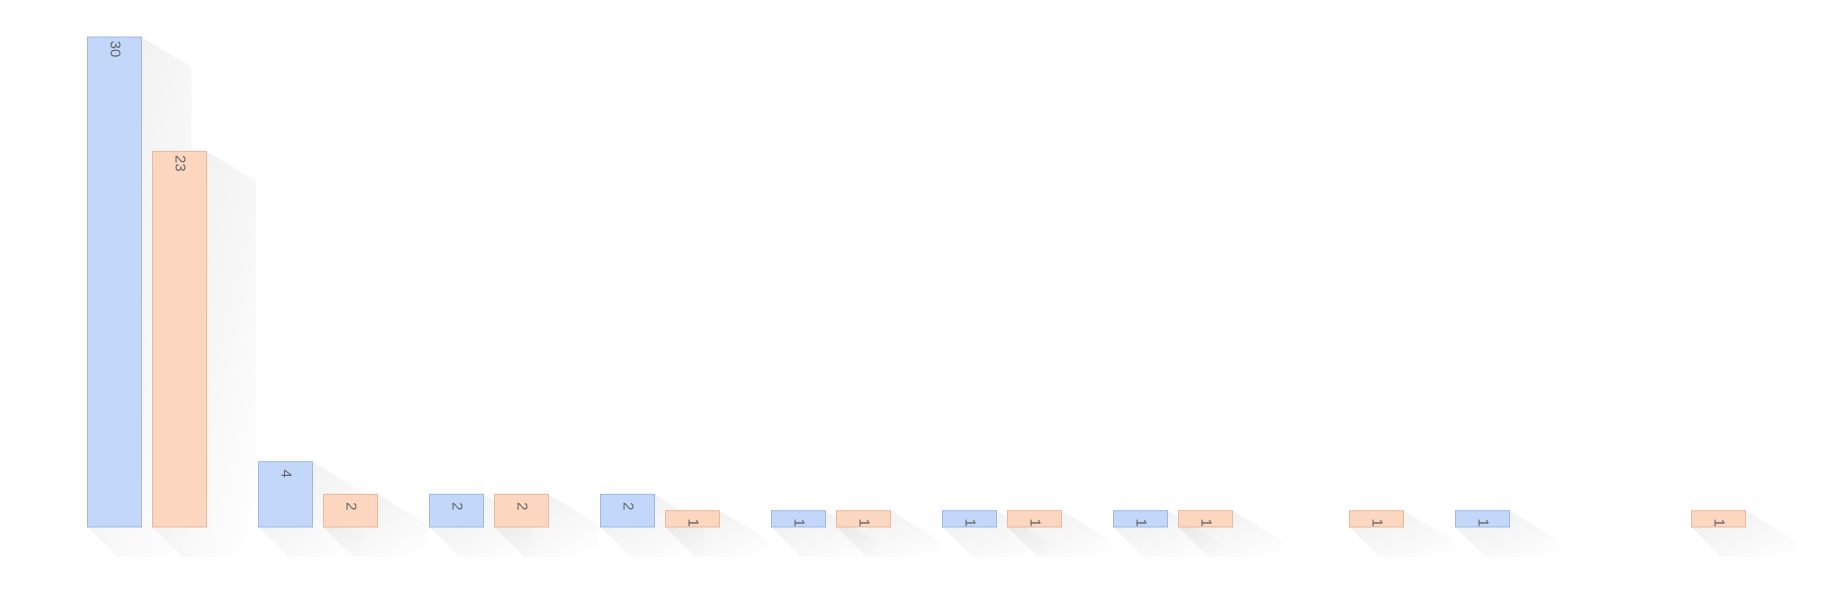  I want to click on data-label: 23, so click(180, 163).